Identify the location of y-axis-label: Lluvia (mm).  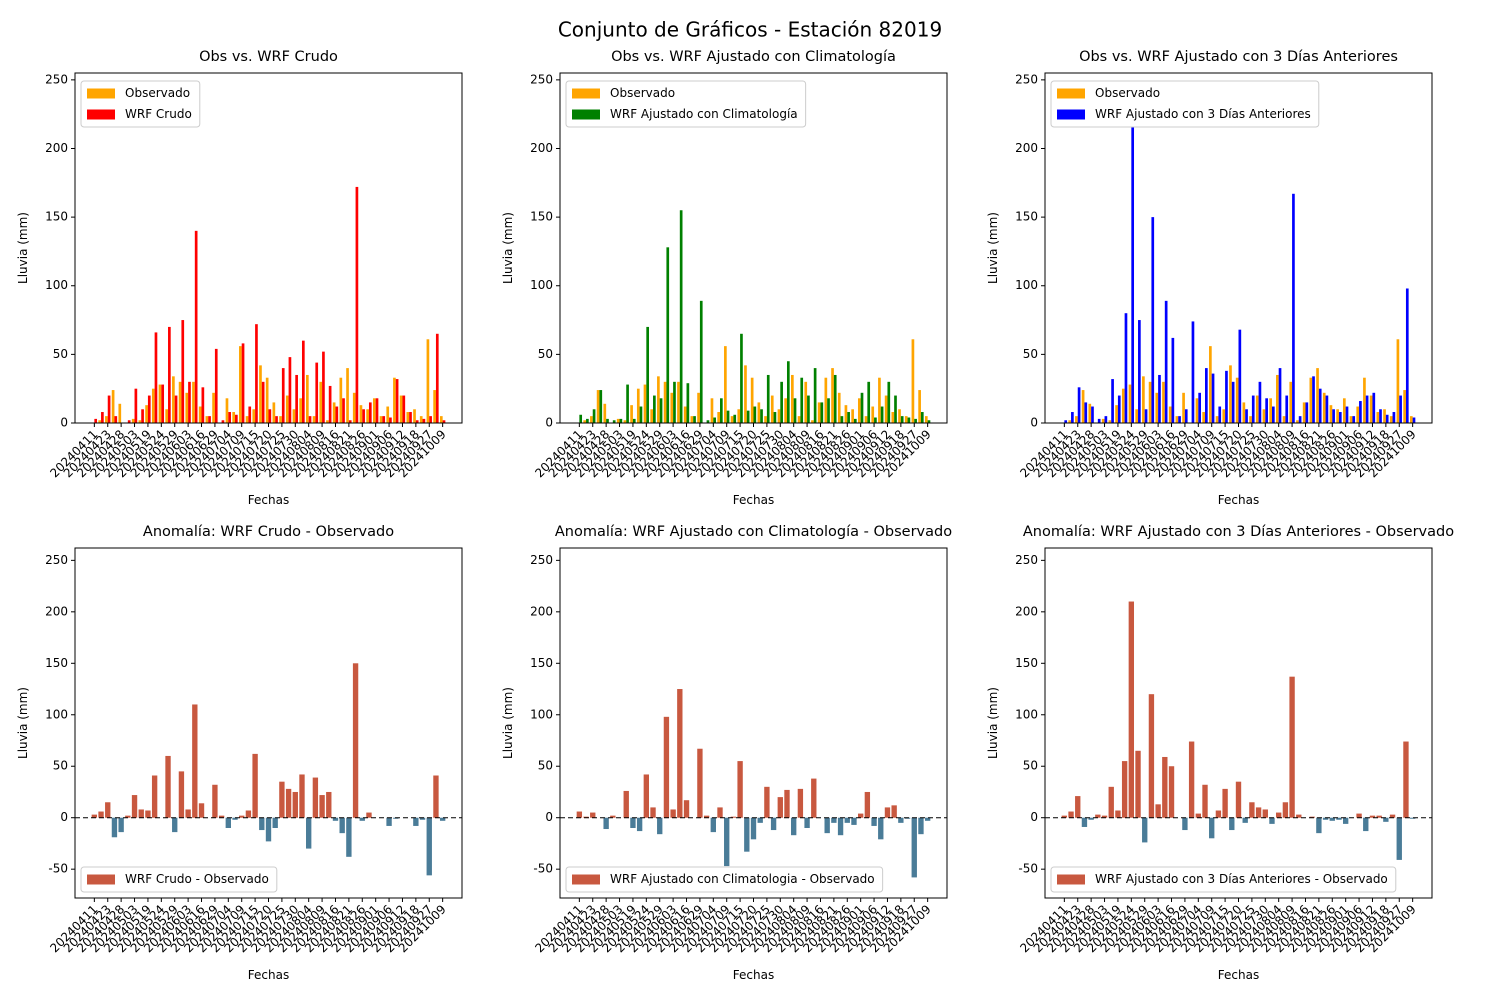
(993, 248).